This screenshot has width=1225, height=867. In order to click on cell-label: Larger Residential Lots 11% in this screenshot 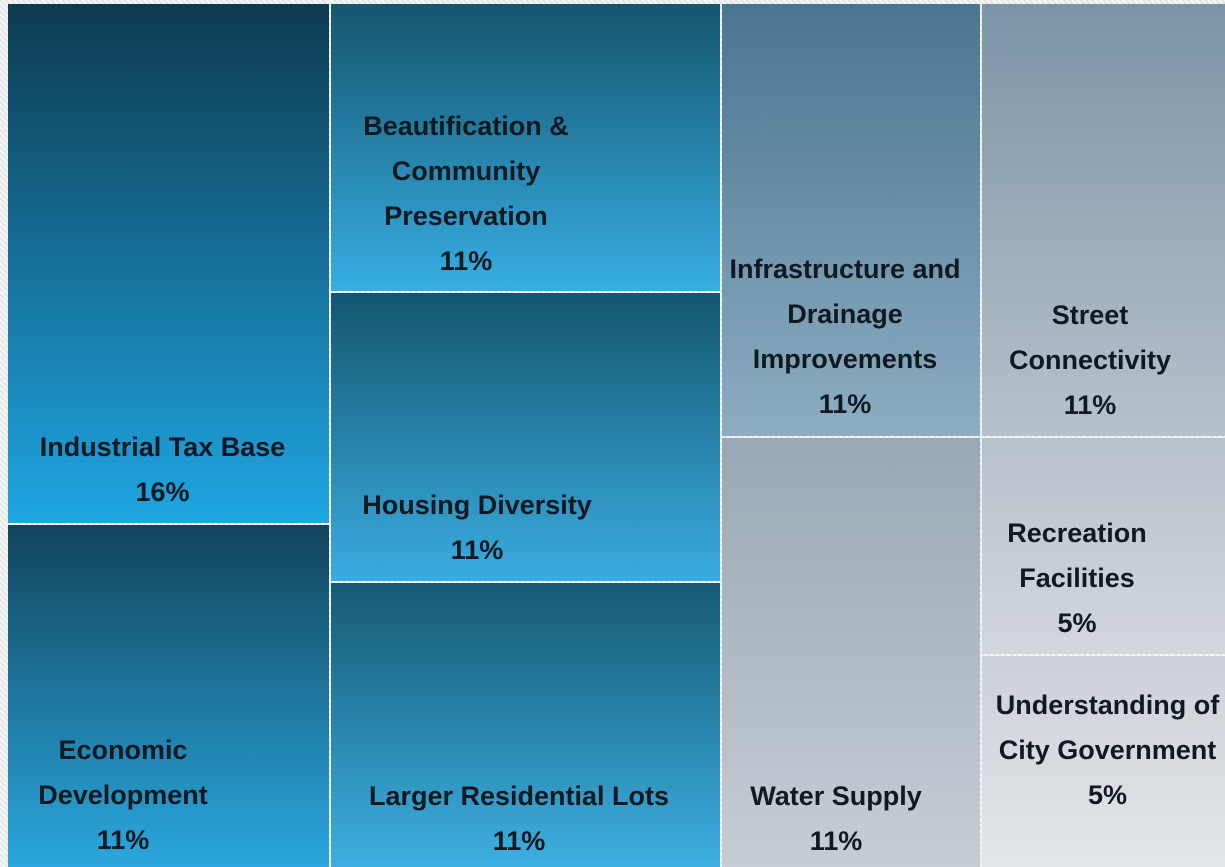, I will do `click(519, 819)`.